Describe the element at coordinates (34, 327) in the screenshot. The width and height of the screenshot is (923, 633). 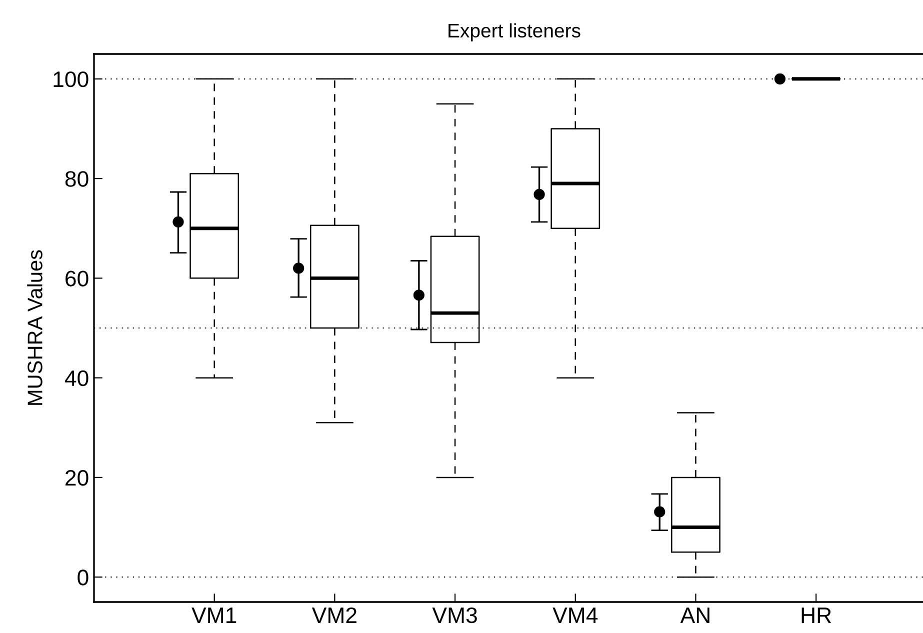
I see `y-axis-title: MUSHRA Values` at that location.